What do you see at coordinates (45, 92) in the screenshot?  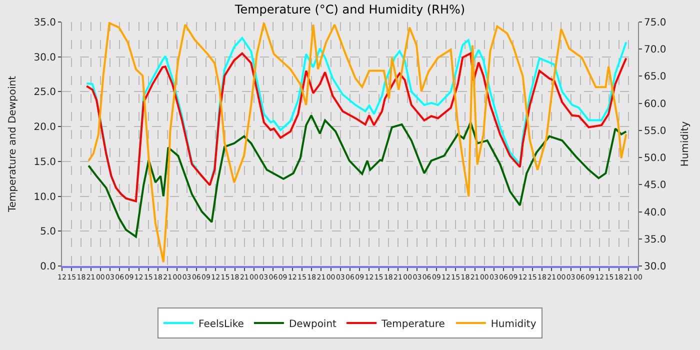 I see `y-tick-label: 25.0` at bounding box center [45, 92].